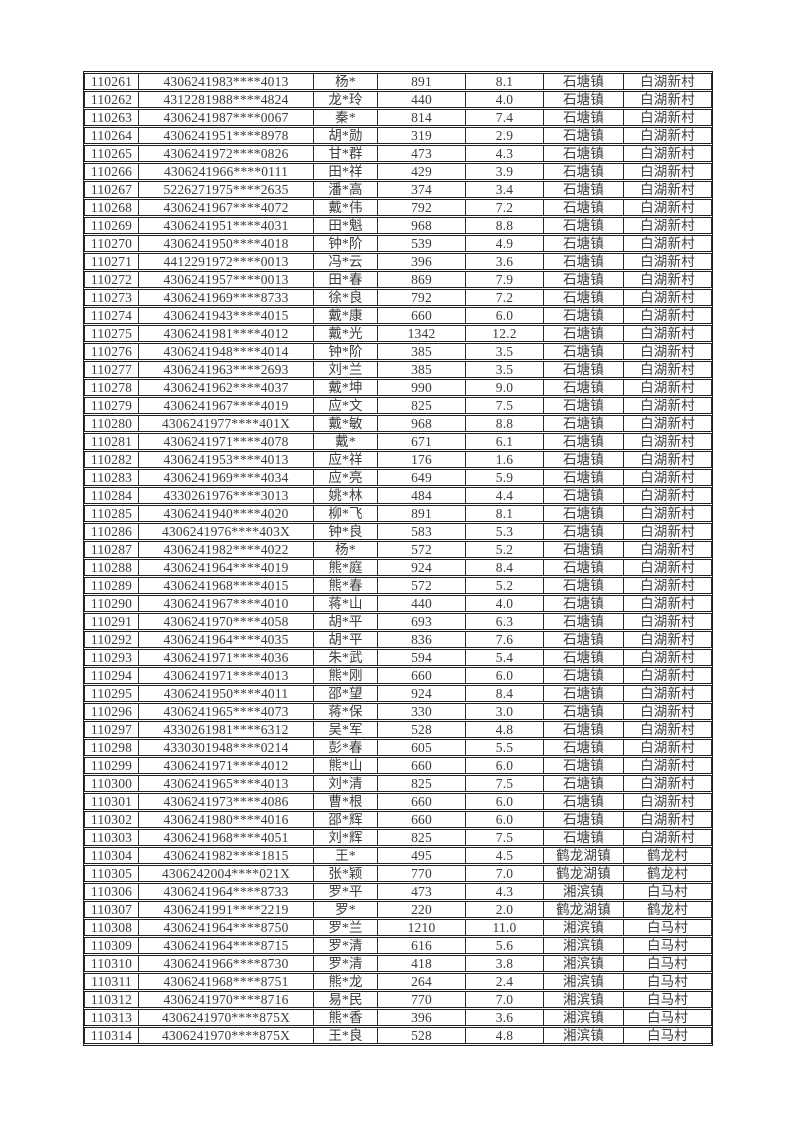 This screenshot has width=794, height=1122. Describe the element at coordinates (346, 747) in the screenshot. I see `cell-name: 彭*春` at that location.